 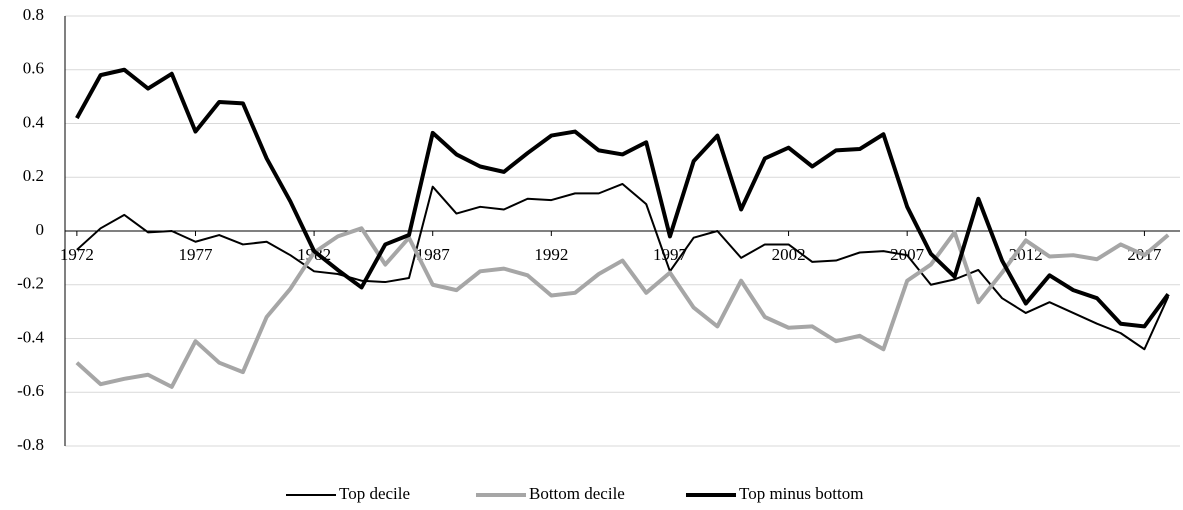 What do you see at coordinates (30, 283) in the screenshot?
I see `y-tick-label: -0.2` at bounding box center [30, 283].